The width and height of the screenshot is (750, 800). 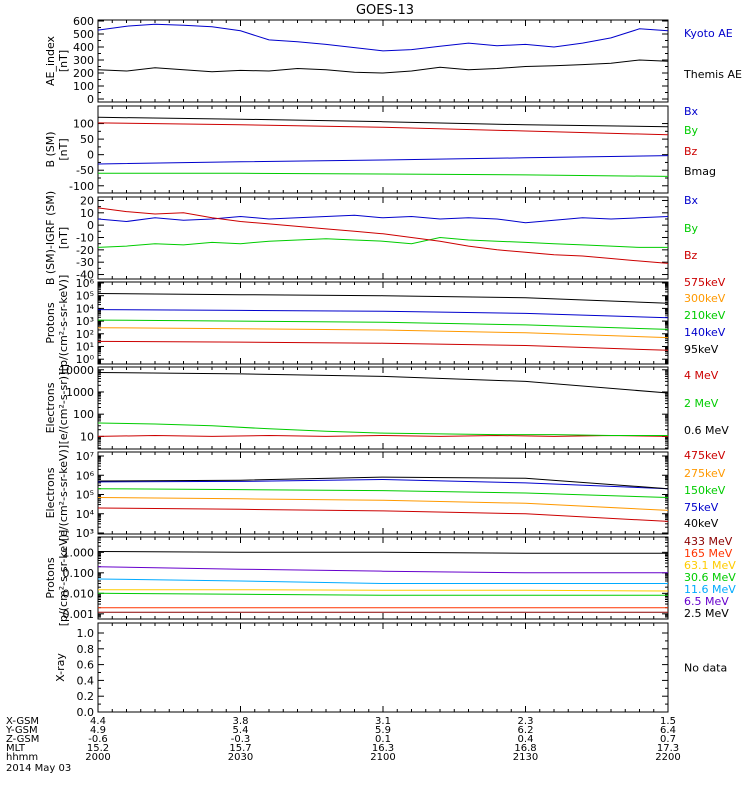 I want to click on y-tick-label: 600, so click(x=83, y=21).